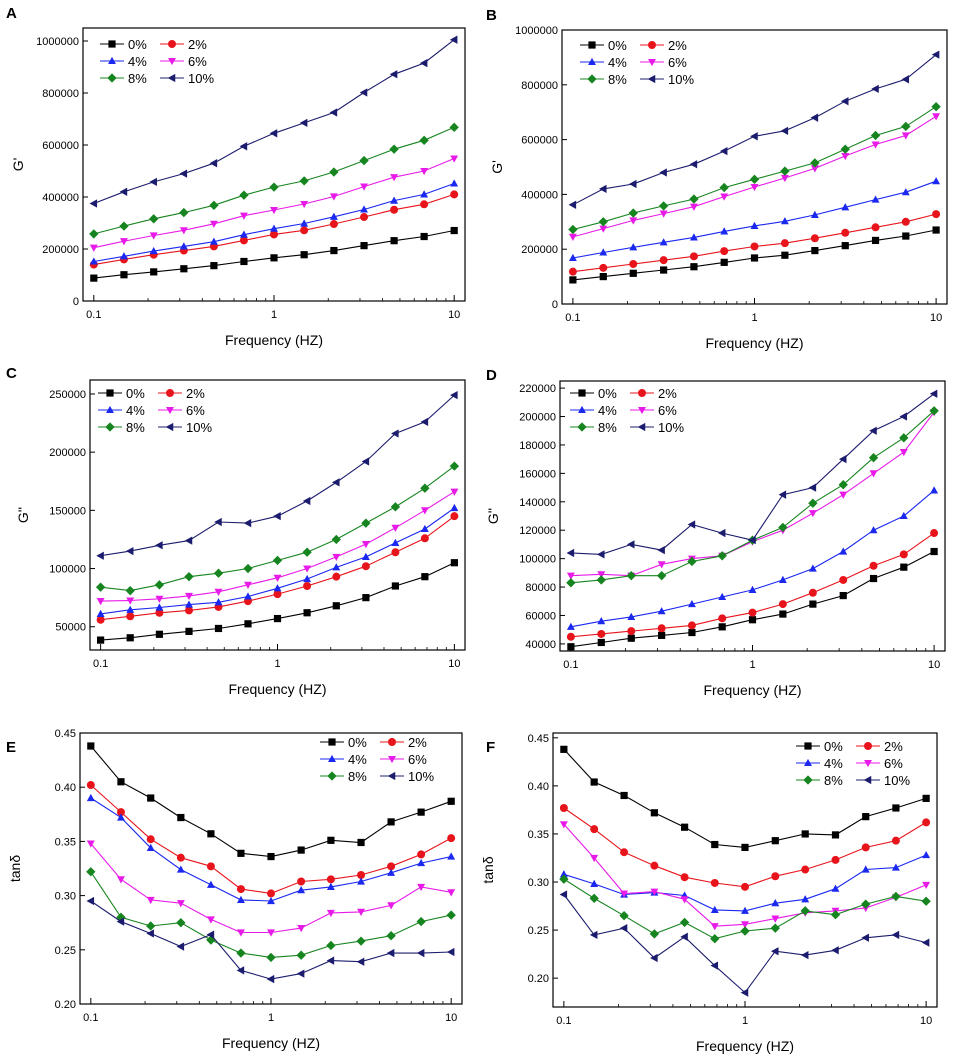  I want to click on series-d-6pct, so click(752, 494).